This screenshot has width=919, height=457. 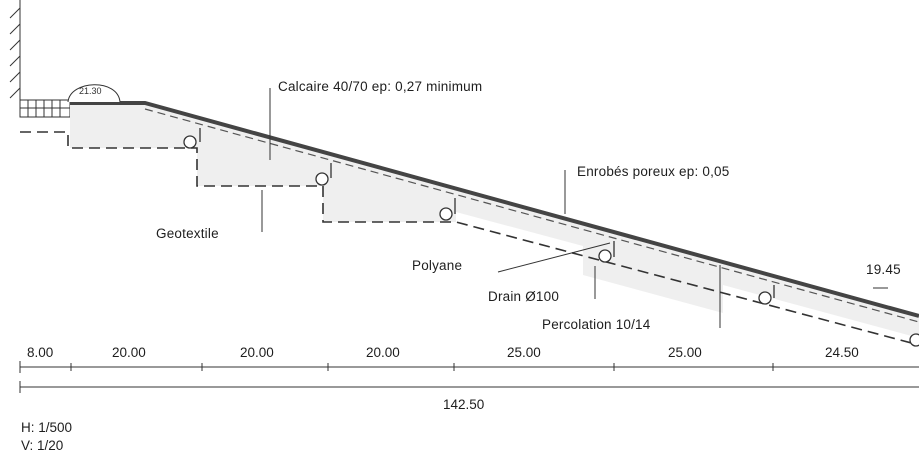 I want to click on dim-segment-1: 8.00, so click(x=40, y=352).